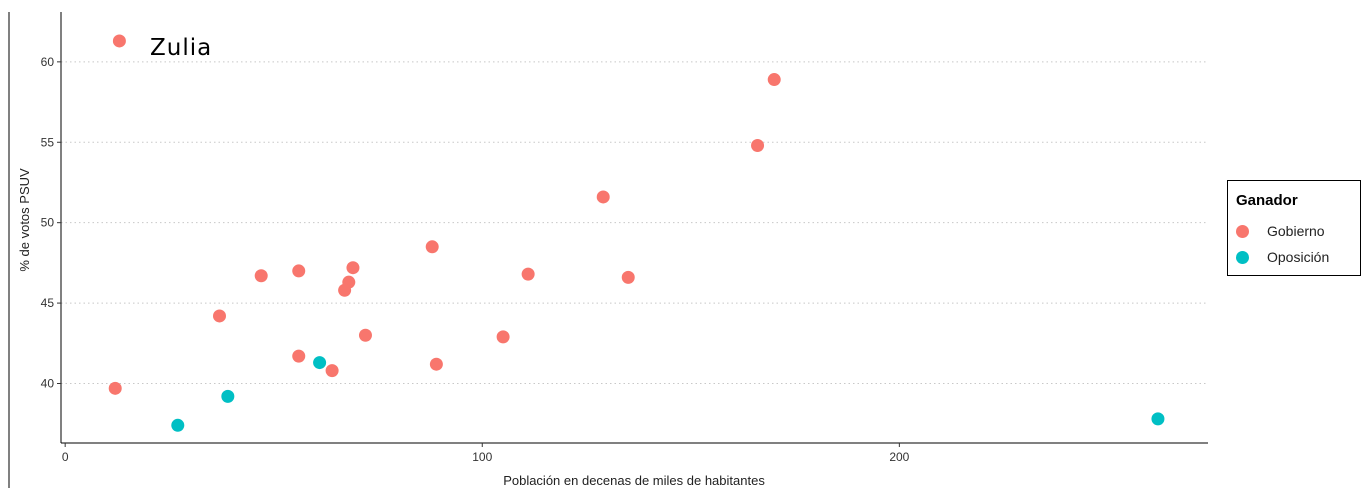  What do you see at coordinates (1298, 257) in the screenshot?
I see `legend-label-oposicion: Oposición` at bounding box center [1298, 257].